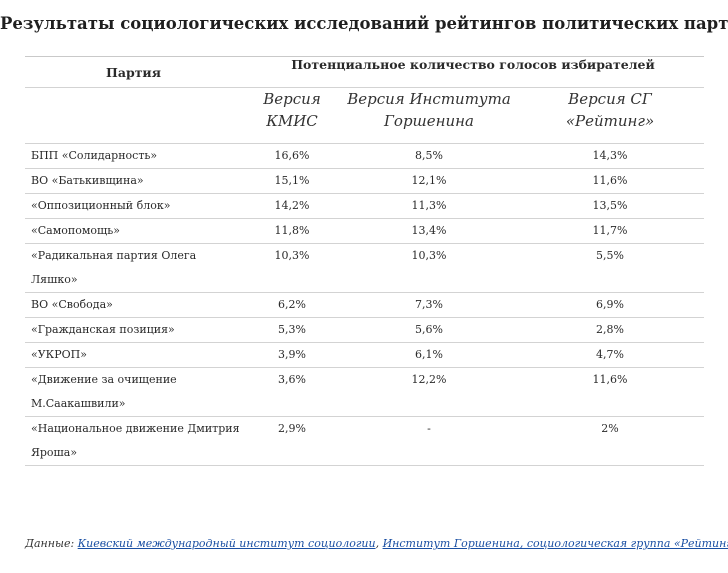 This screenshot has height=573, width=728. I want to click on gorshenin-value-cell: 6,1%, so click(429, 355).